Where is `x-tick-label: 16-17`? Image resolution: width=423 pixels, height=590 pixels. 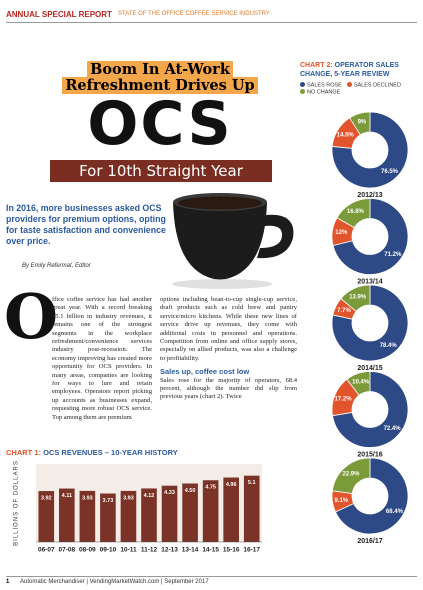
x-tick-label: 16-17 is located at coordinates (251, 550).